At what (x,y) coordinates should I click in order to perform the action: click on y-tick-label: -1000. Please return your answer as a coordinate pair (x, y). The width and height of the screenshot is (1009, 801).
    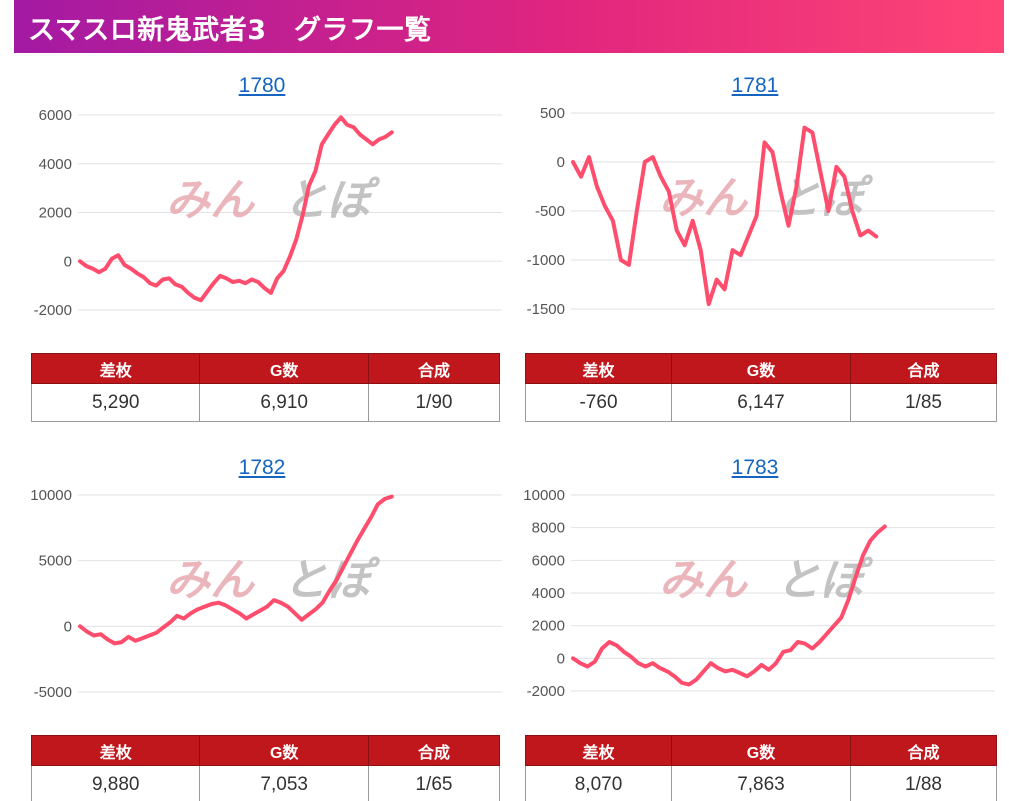
    Looking at the image, I should click on (546, 260).